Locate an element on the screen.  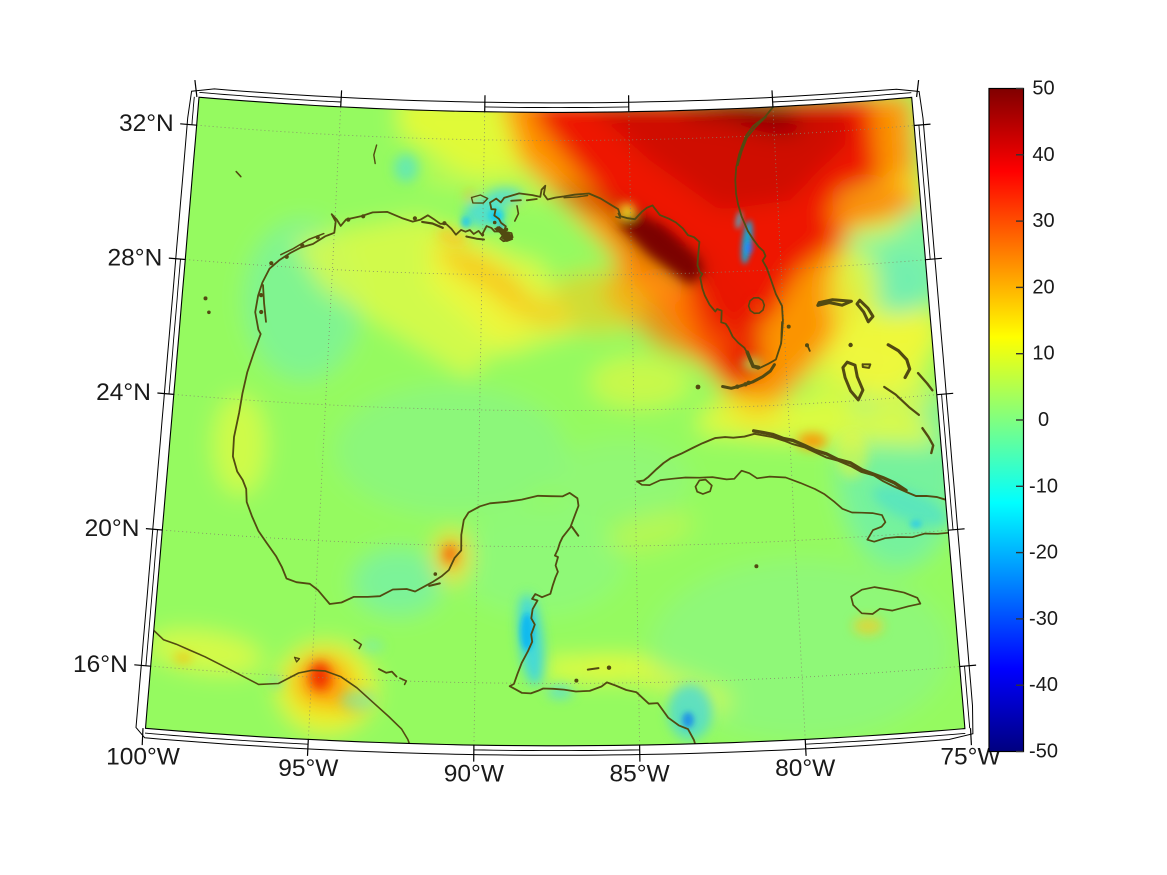
svg-text: 50 is located at coordinates (1043, 89).